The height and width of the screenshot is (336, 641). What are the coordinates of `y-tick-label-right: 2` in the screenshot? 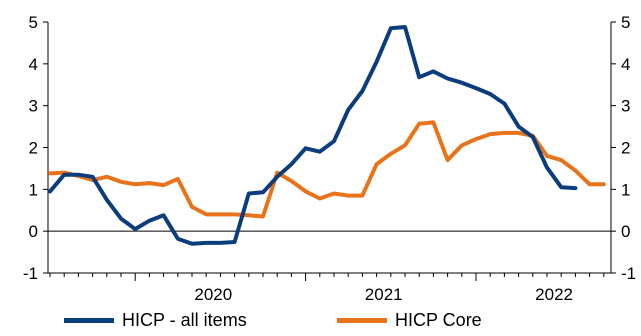 It's located at (625, 148).